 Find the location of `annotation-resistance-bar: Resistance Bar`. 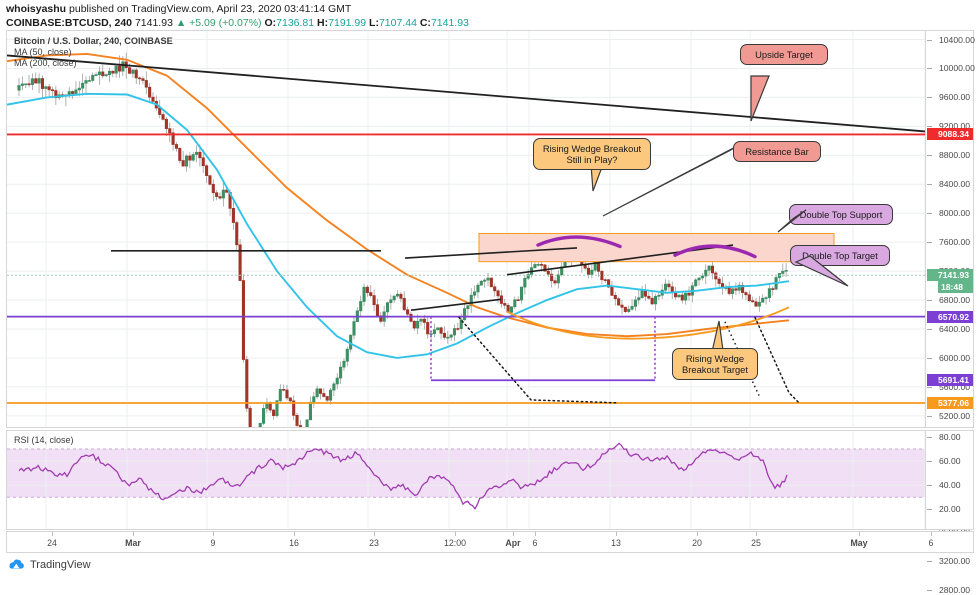

annotation-resistance-bar: Resistance Bar is located at coordinates (777, 151).